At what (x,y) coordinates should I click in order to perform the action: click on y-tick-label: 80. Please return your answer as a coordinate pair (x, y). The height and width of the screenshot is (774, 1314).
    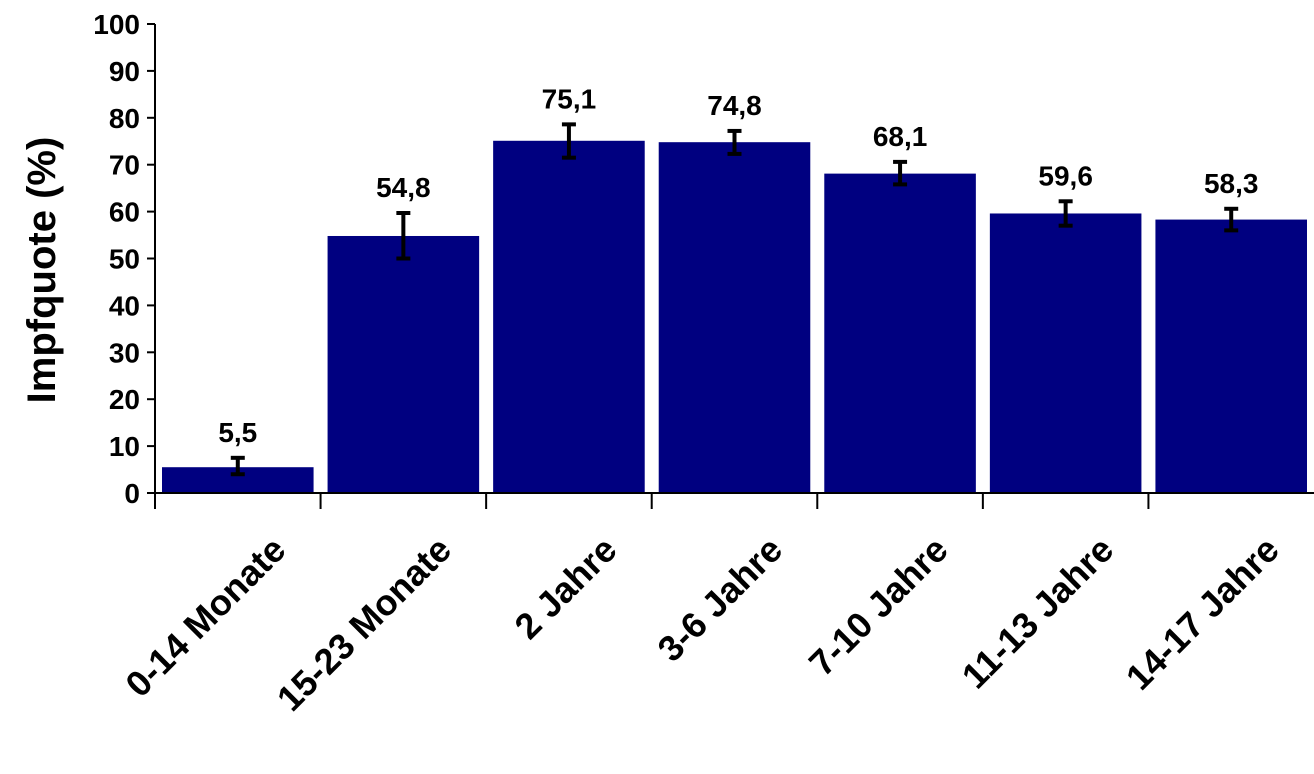
    Looking at the image, I should click on (124, 118).